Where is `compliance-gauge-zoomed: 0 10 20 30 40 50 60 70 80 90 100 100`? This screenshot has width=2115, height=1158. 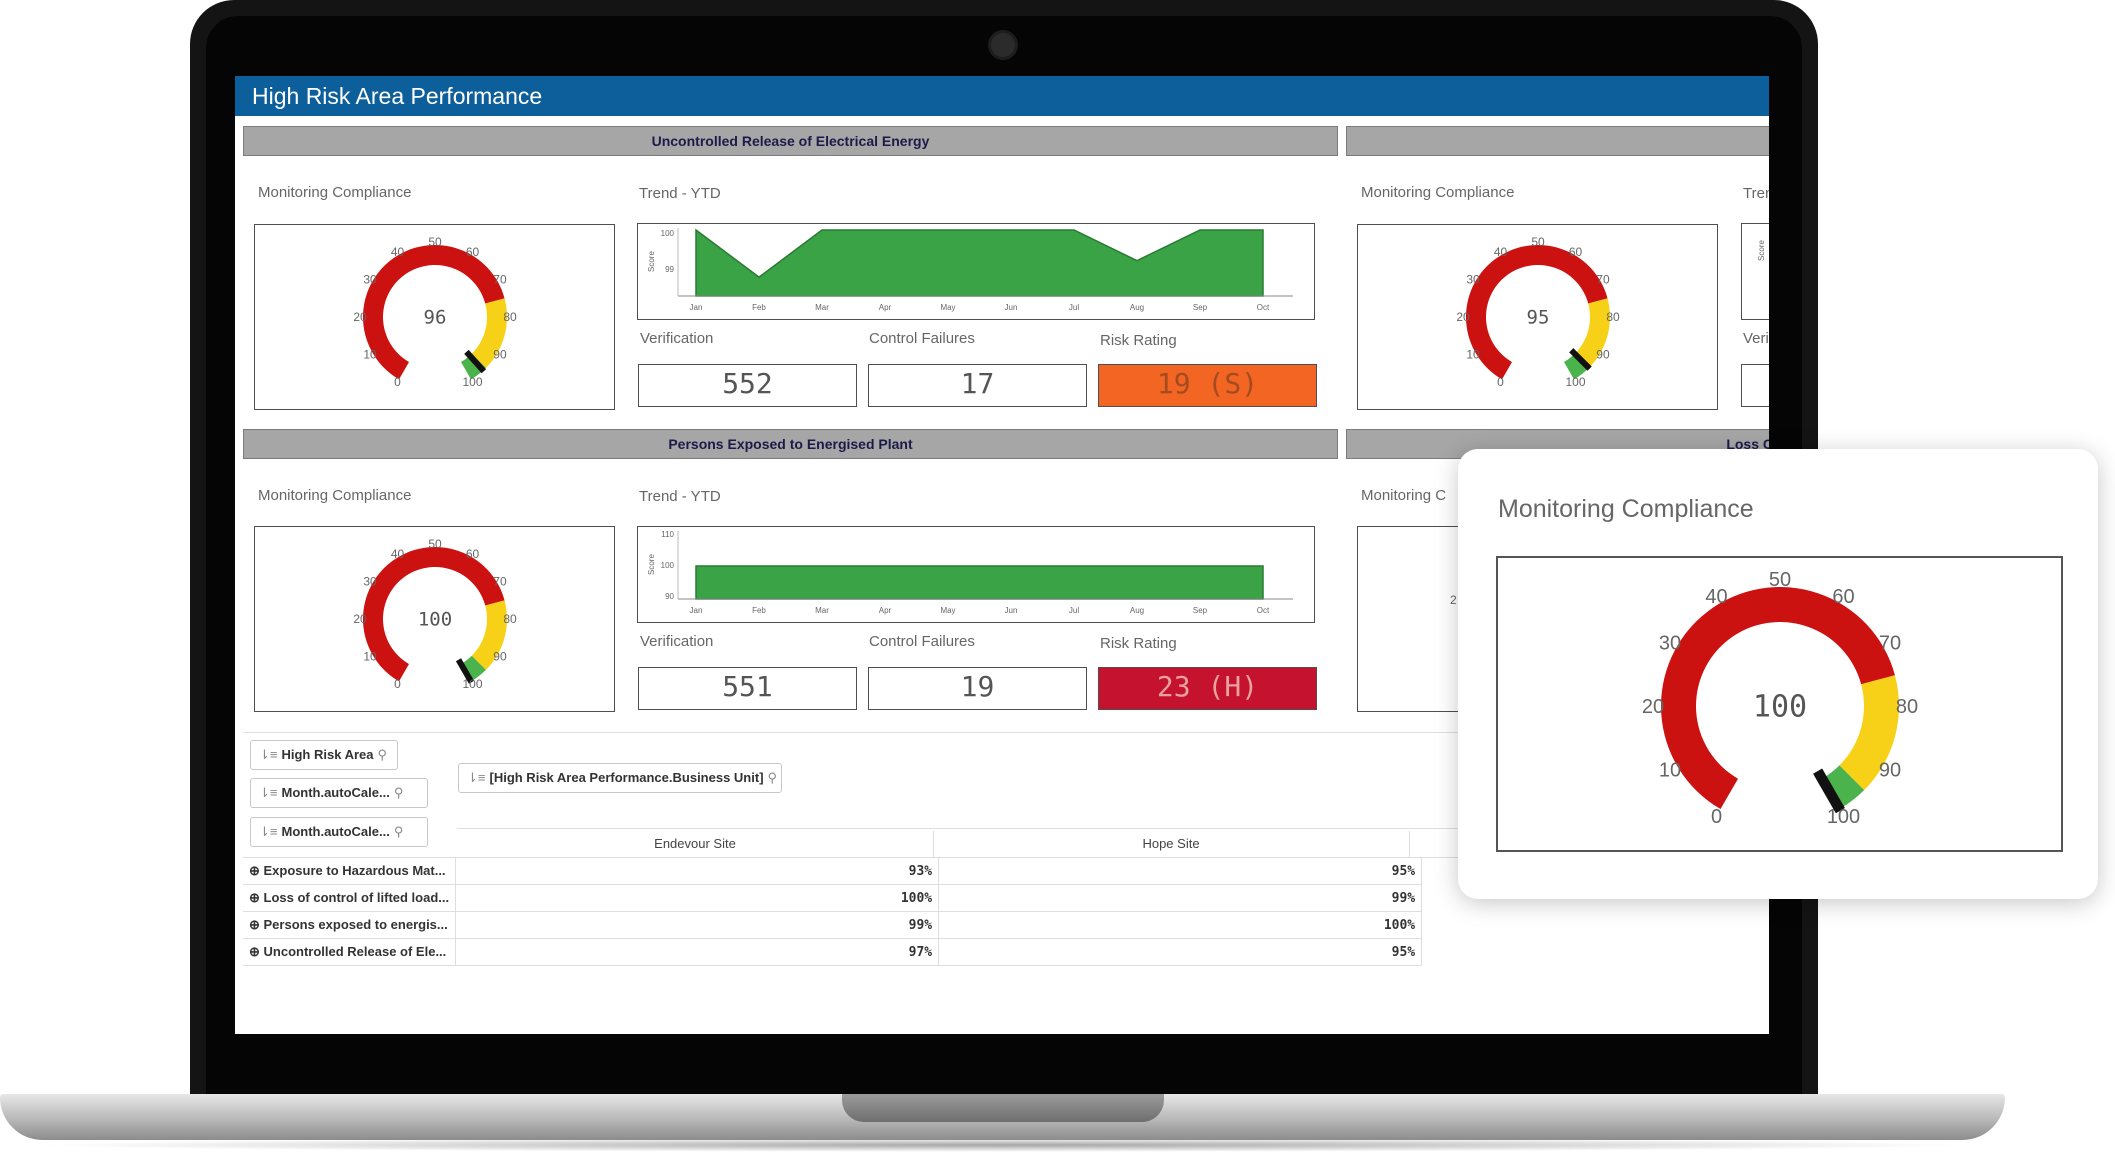
compliance-gauge-zoomed: 0 10 20 30 40 50 60 70 80 90 100 100 is located at coordinates (1780, 698).